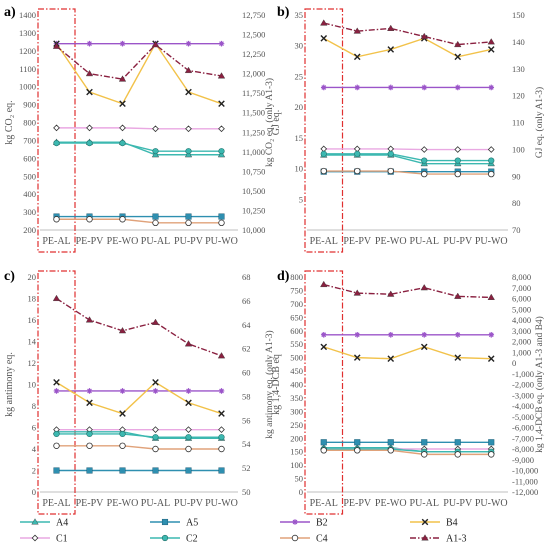 This screenshot has width=550, height=545. What do you see at coordinates (525, 492) in the screenshot?
I see `y-right-tick-label: -12,000` at bounding box center [525, 492].